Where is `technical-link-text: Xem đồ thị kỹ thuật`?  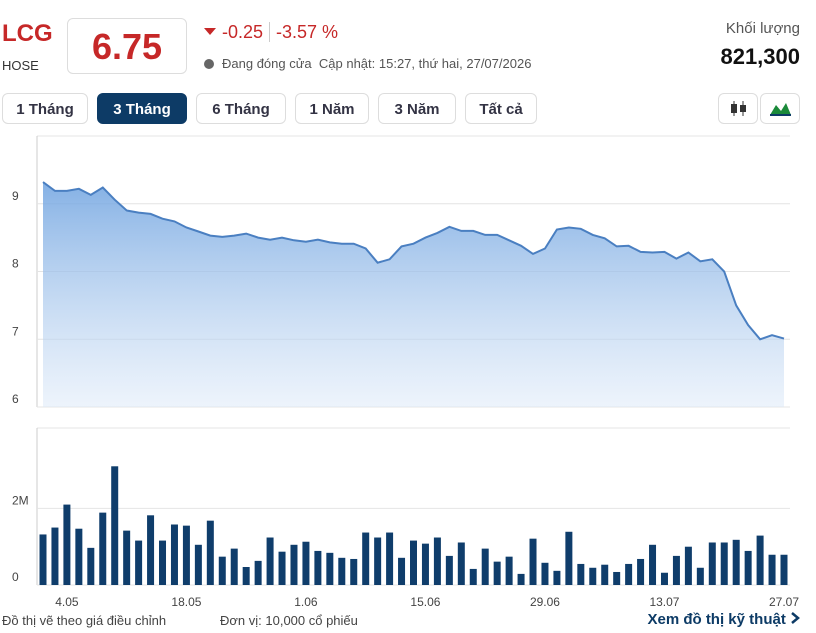 technical-link-text: Xem đồ thị kỹ thuật is located at coordinates (716, 619).